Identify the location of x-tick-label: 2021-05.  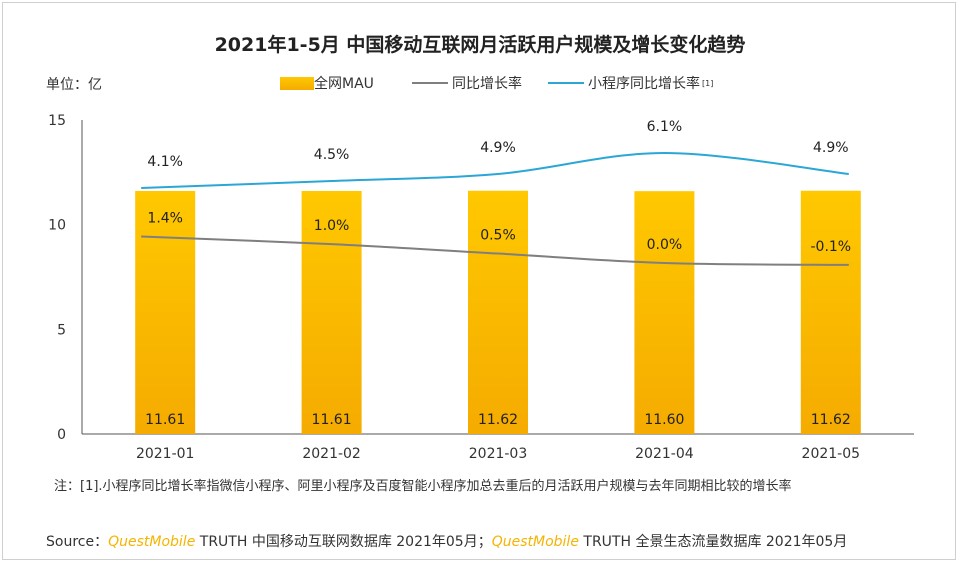
(831, 454).